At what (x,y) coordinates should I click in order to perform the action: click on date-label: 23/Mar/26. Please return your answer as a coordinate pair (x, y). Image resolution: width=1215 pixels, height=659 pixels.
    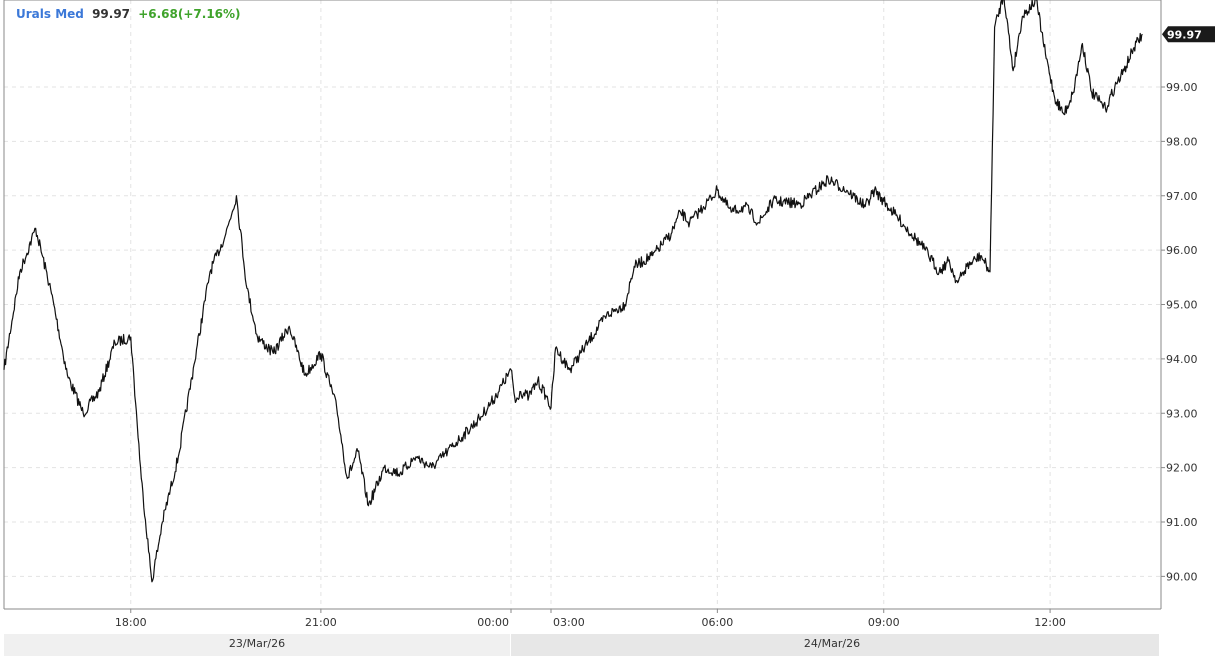
    Looking at the image, I should click on (257, 643).